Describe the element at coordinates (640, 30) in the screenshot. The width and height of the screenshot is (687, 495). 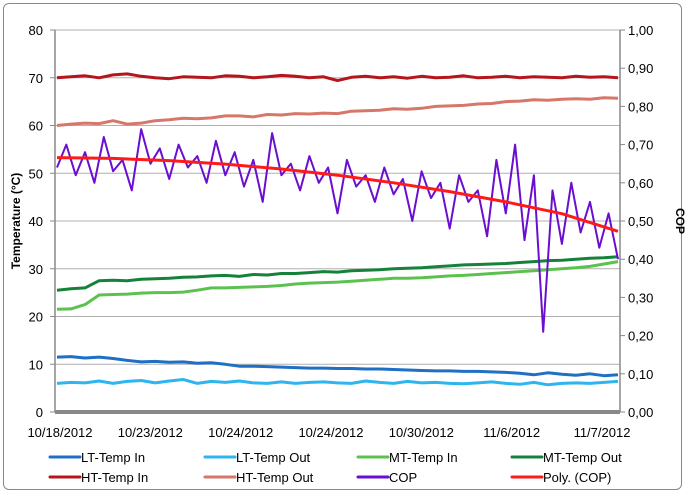
I see `y2-tick-label: 1,00` at that location.